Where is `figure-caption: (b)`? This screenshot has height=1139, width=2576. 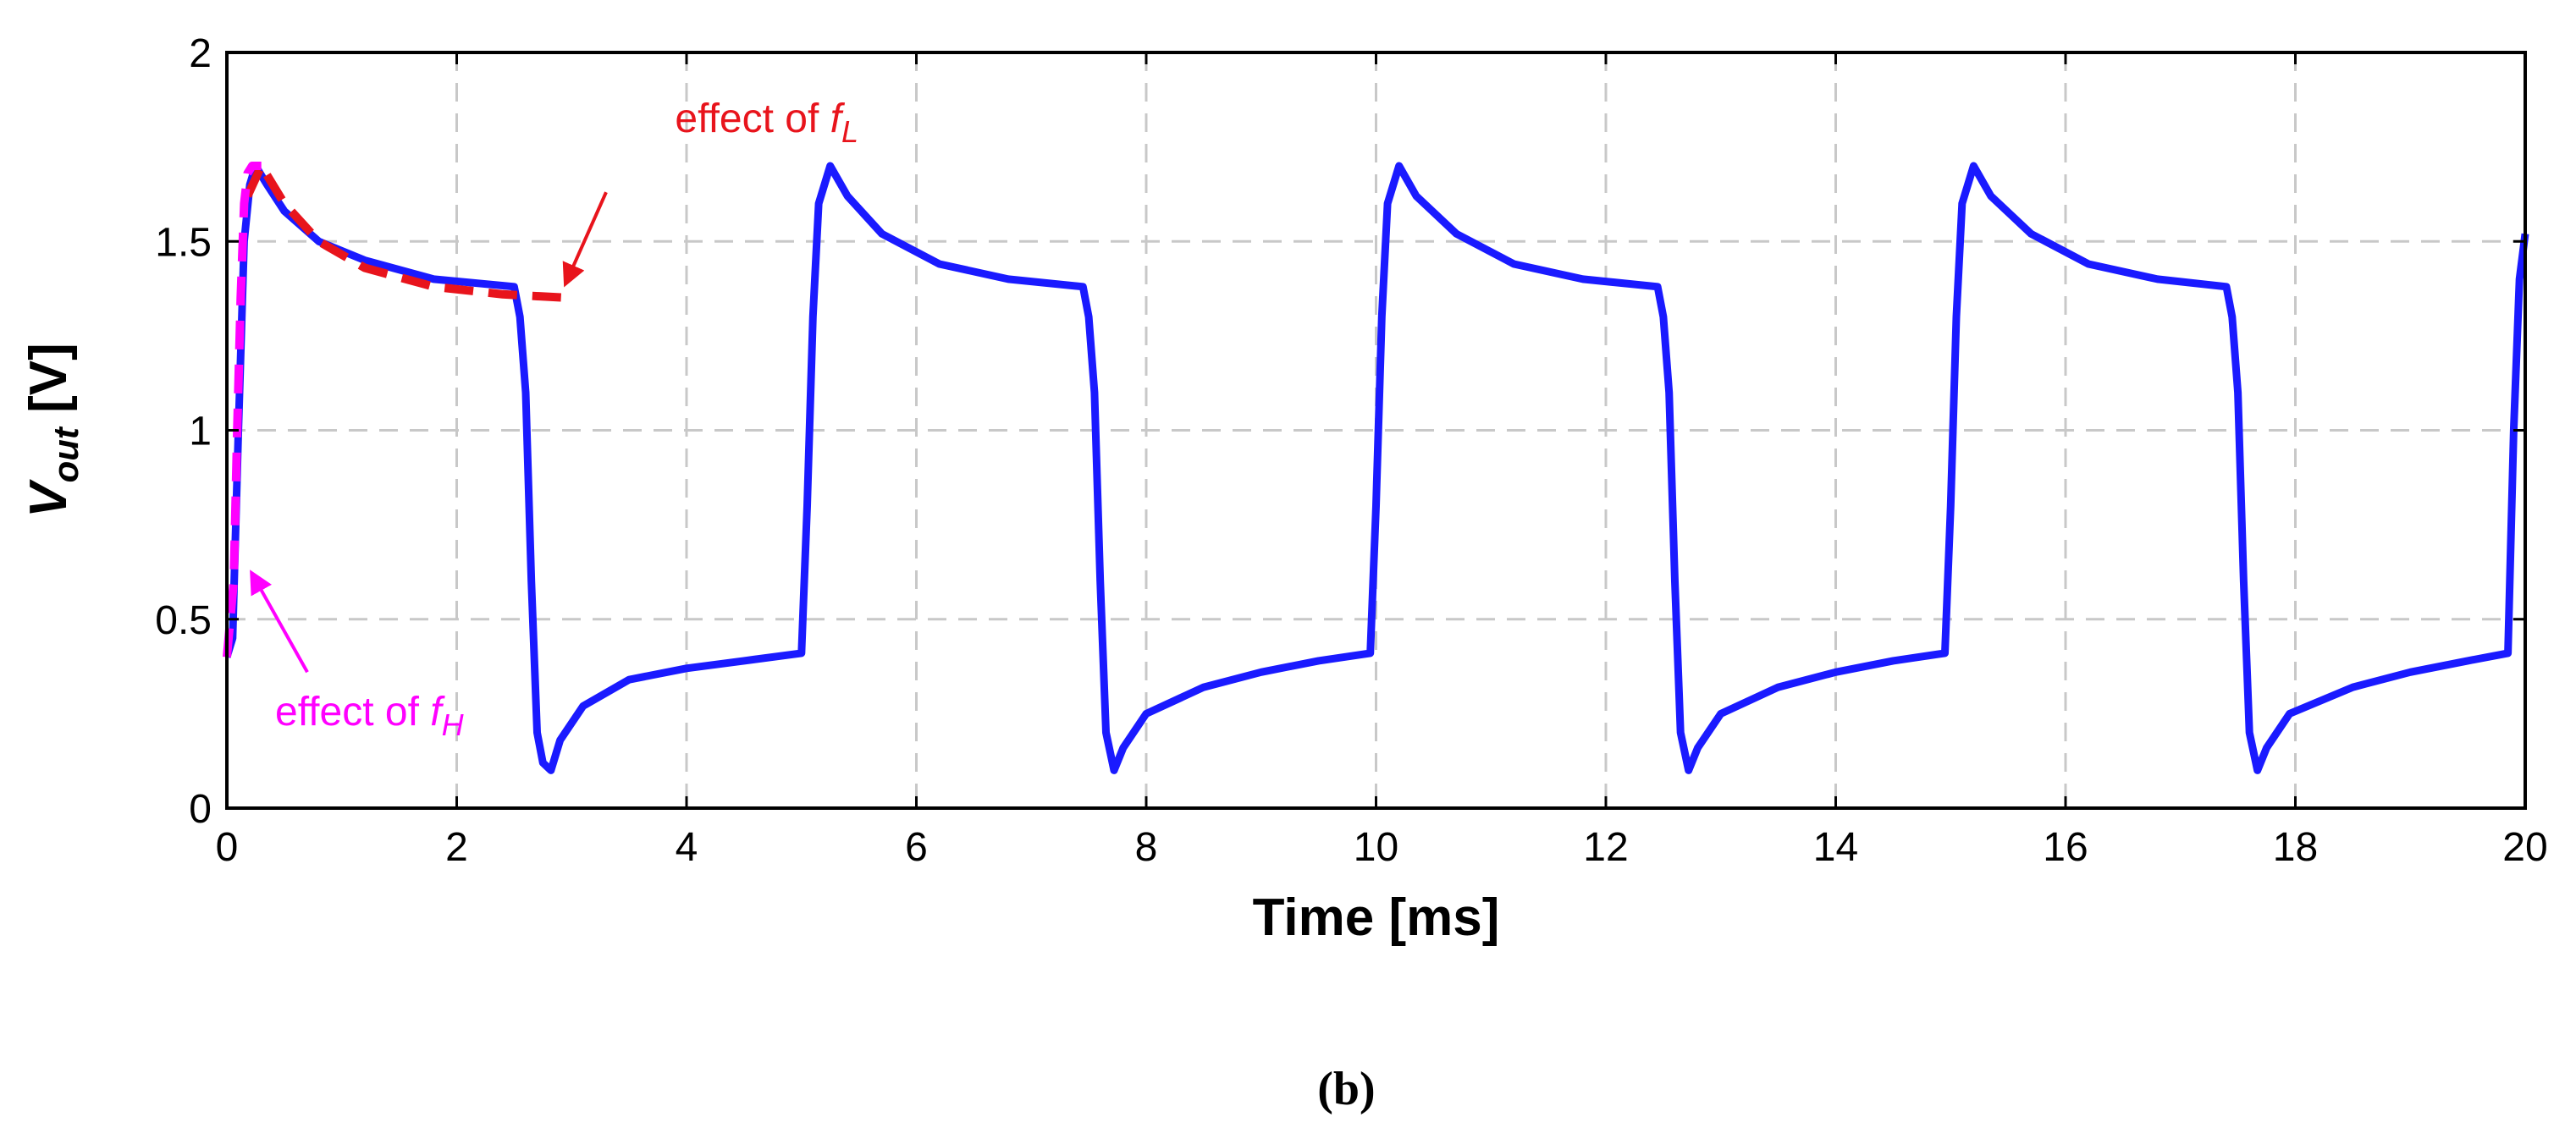 figure-caption: (b) is located at coordinates (1346, 1089).